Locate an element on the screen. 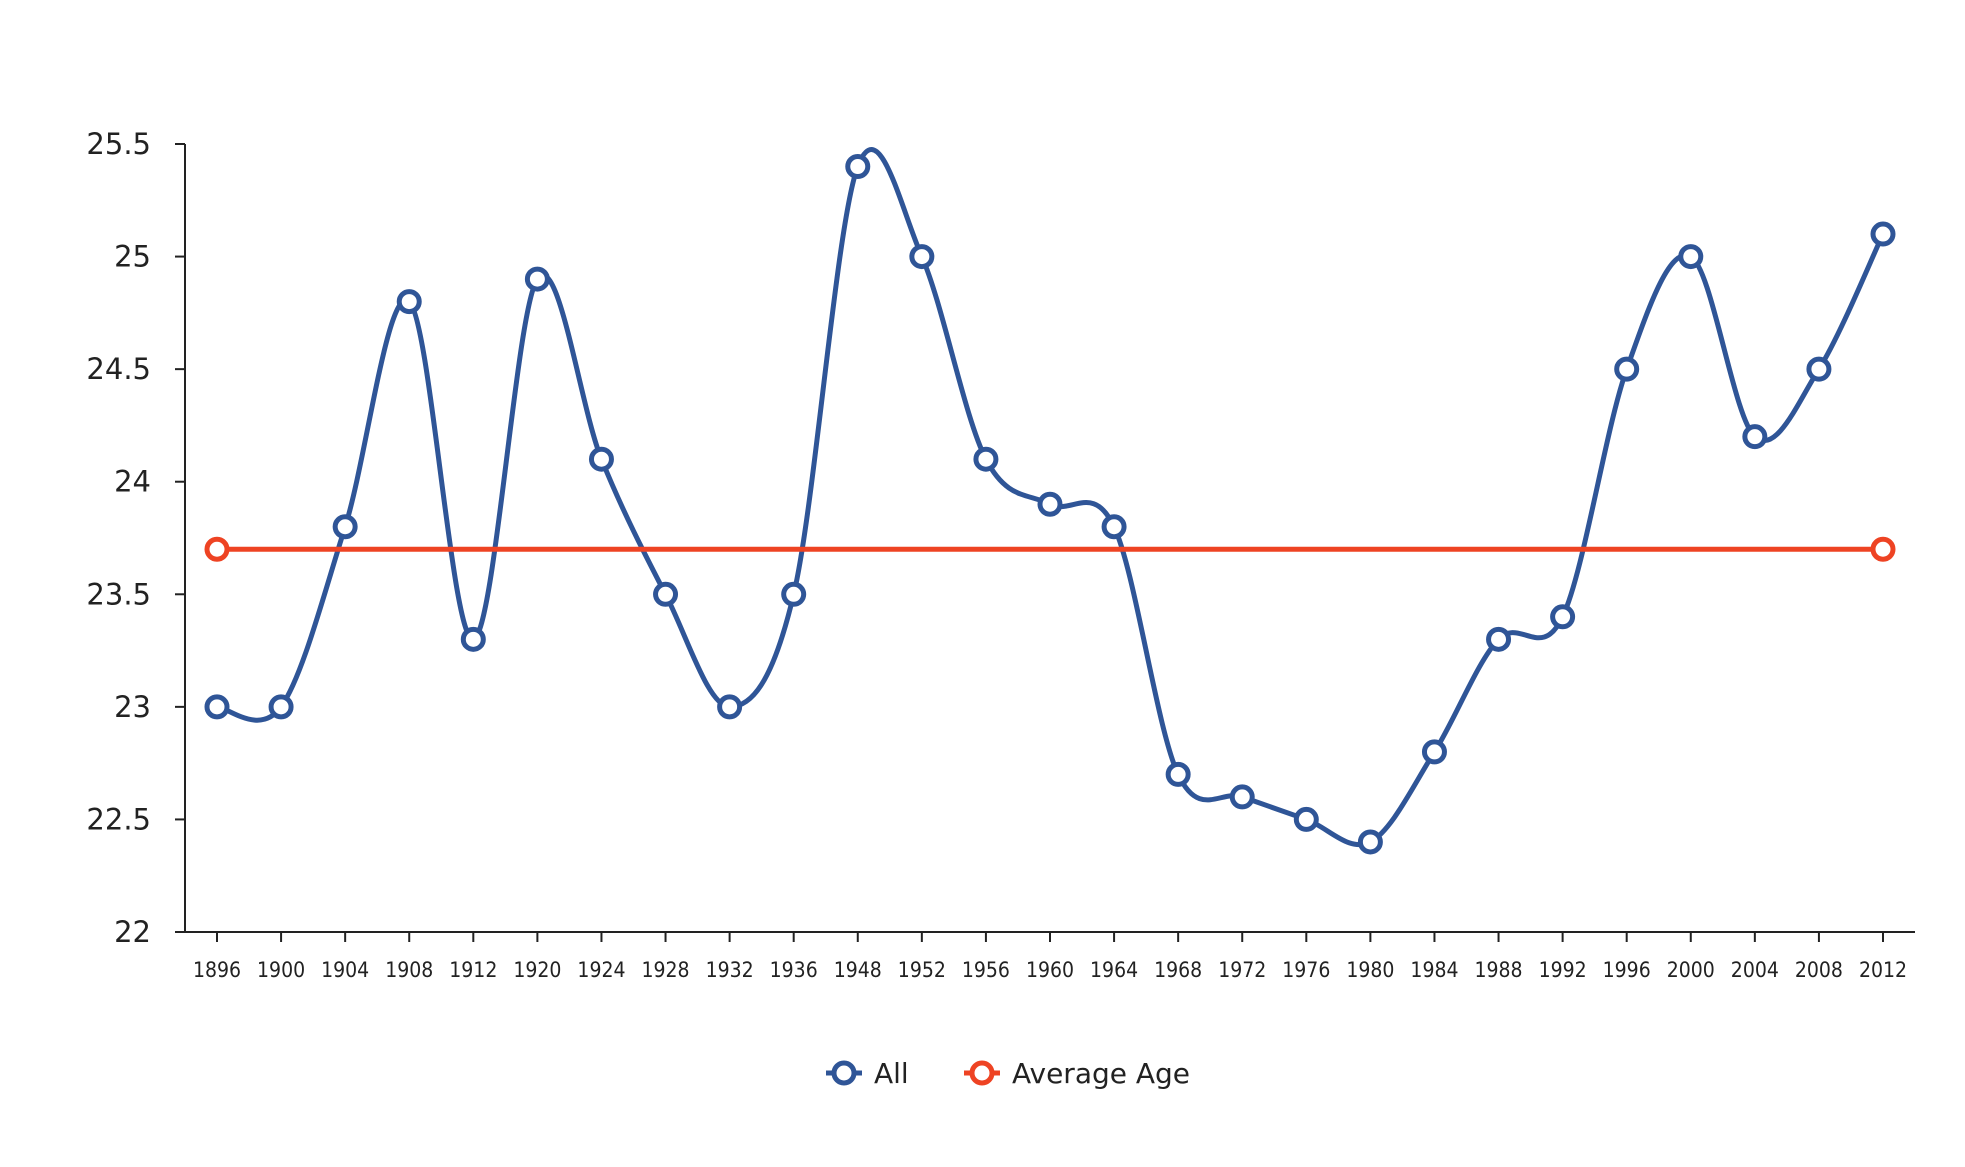 Image resolution: width=1965 pixels, height=1167 pixels. y-tick-label: 24 is located at coordinates (132, 482).